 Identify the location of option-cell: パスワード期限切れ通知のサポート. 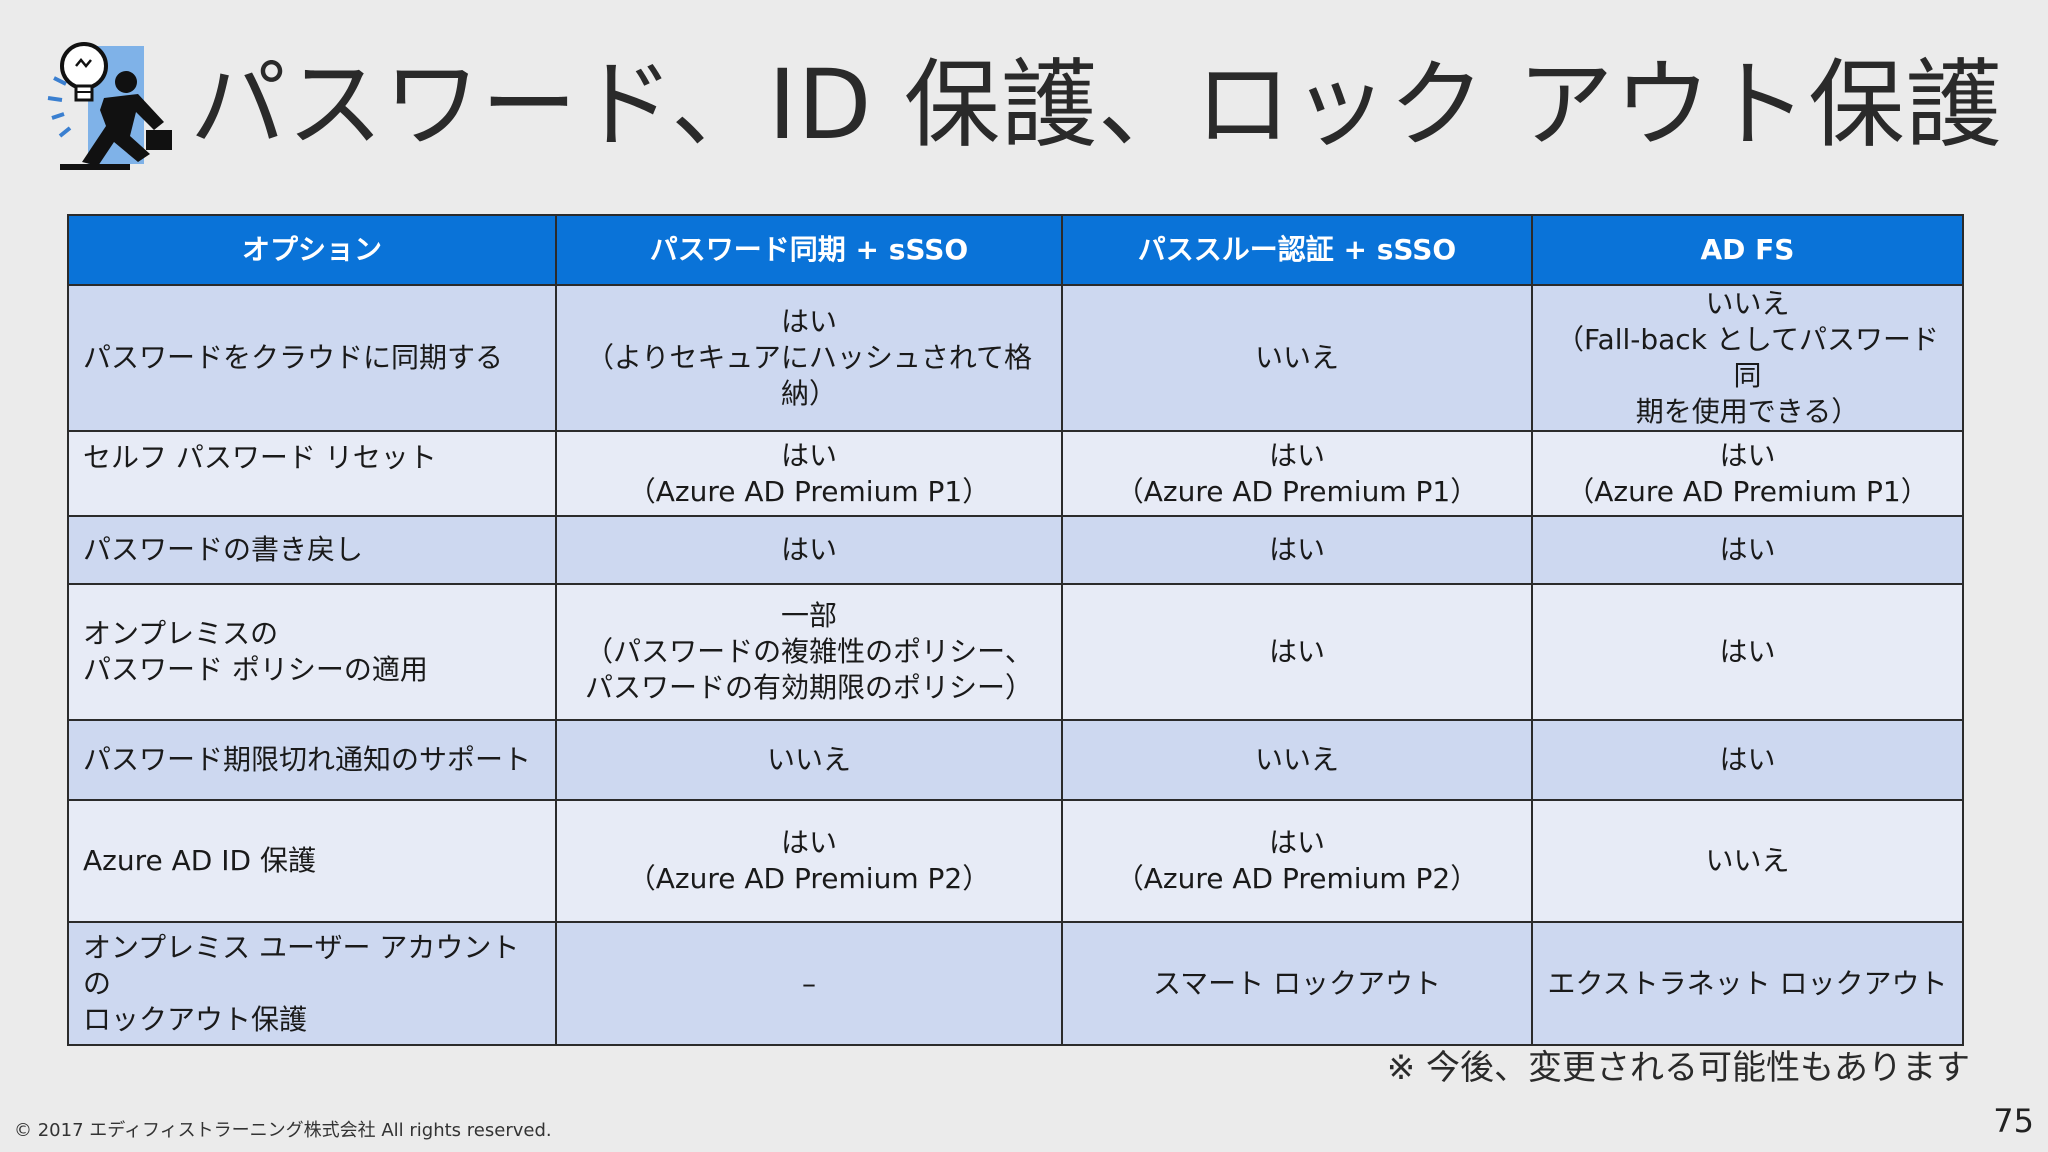
(312, 760).